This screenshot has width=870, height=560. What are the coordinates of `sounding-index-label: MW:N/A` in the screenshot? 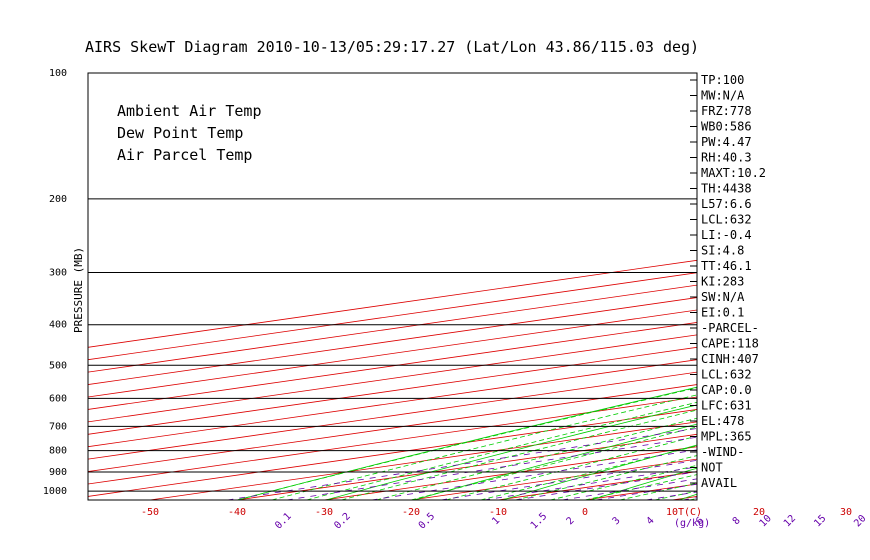 It's located at (723, 96).